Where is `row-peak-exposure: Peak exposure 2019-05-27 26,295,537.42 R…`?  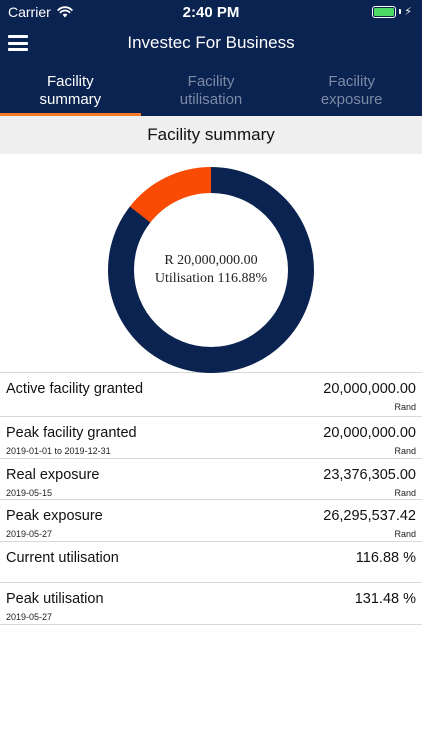
row-peak-exposure: Peak exposure 2019-05-27 26,295,537.42 R… is located at coordinates (211, 521).